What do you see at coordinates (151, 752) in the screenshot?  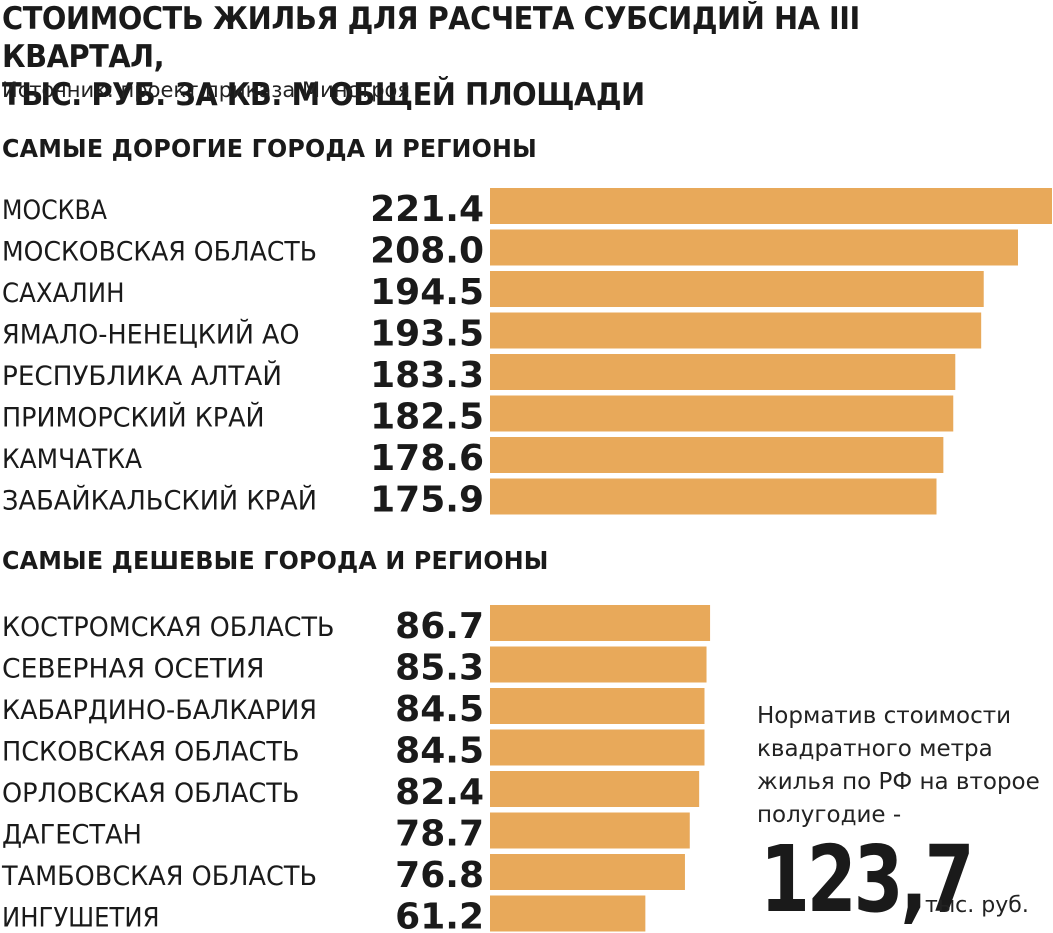 I see `category-label-cheap-3: ПСКОВСКАЯ ОБЛАСТЬ` at bounding box center [151, 752].